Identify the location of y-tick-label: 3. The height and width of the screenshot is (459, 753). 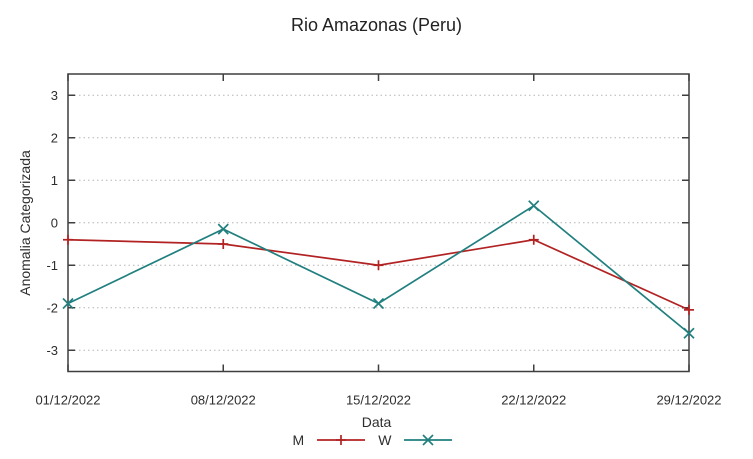
(54, 95).